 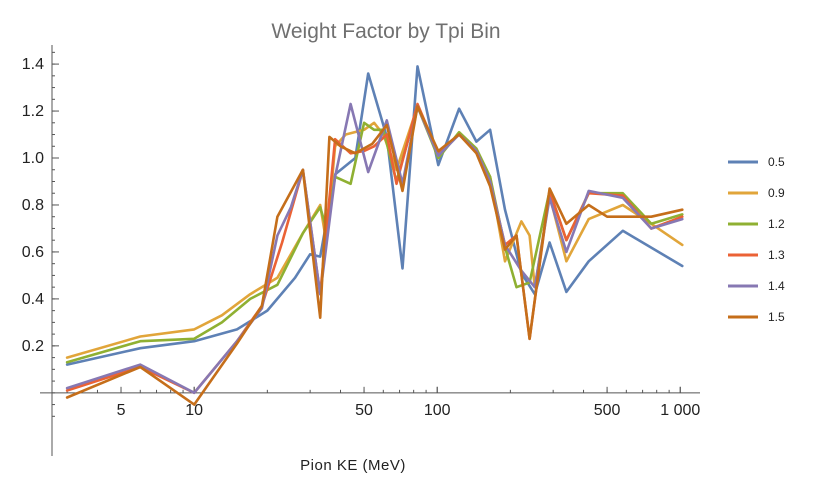 What do you see at coordinates (364, 410) in the screenshot?
I see `x-tick-label: 50` at bounding box center [364, 410].